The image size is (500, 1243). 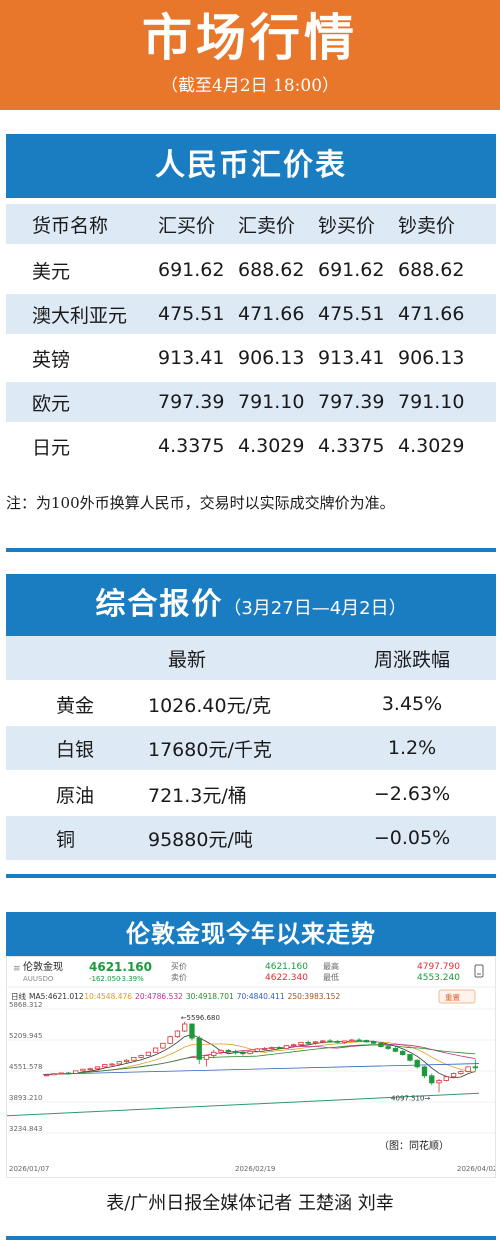 I want to click on commodity-change: −2.63%, so click(x=412, y=794).